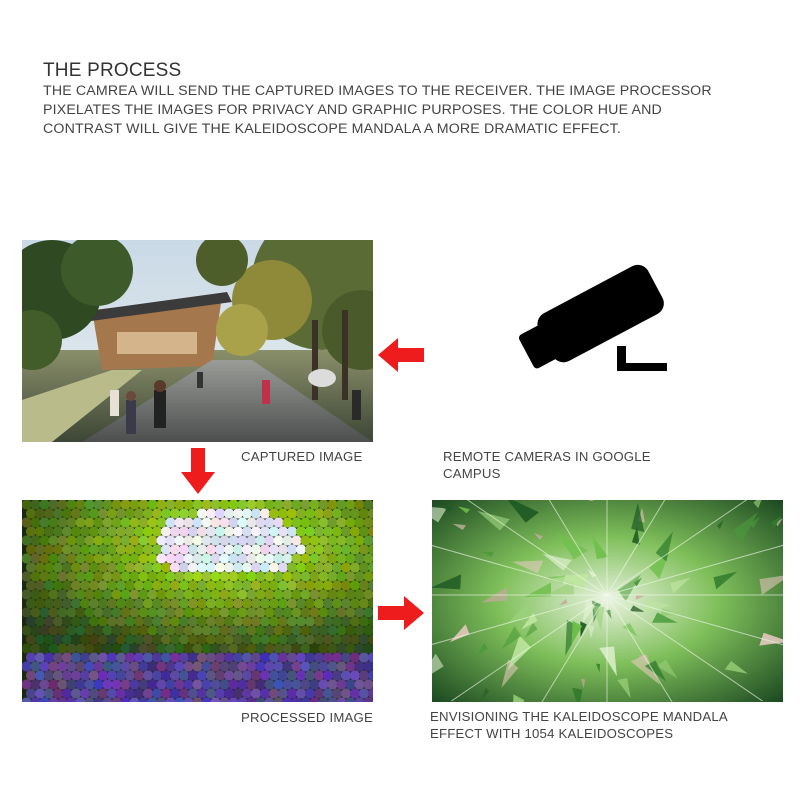 This screenshot has width=800, height=800. I want to click on caption-kaleidoscope-line2: EFFECT WITH 1054 KALEIDOSCOPES, so click(552, 733).